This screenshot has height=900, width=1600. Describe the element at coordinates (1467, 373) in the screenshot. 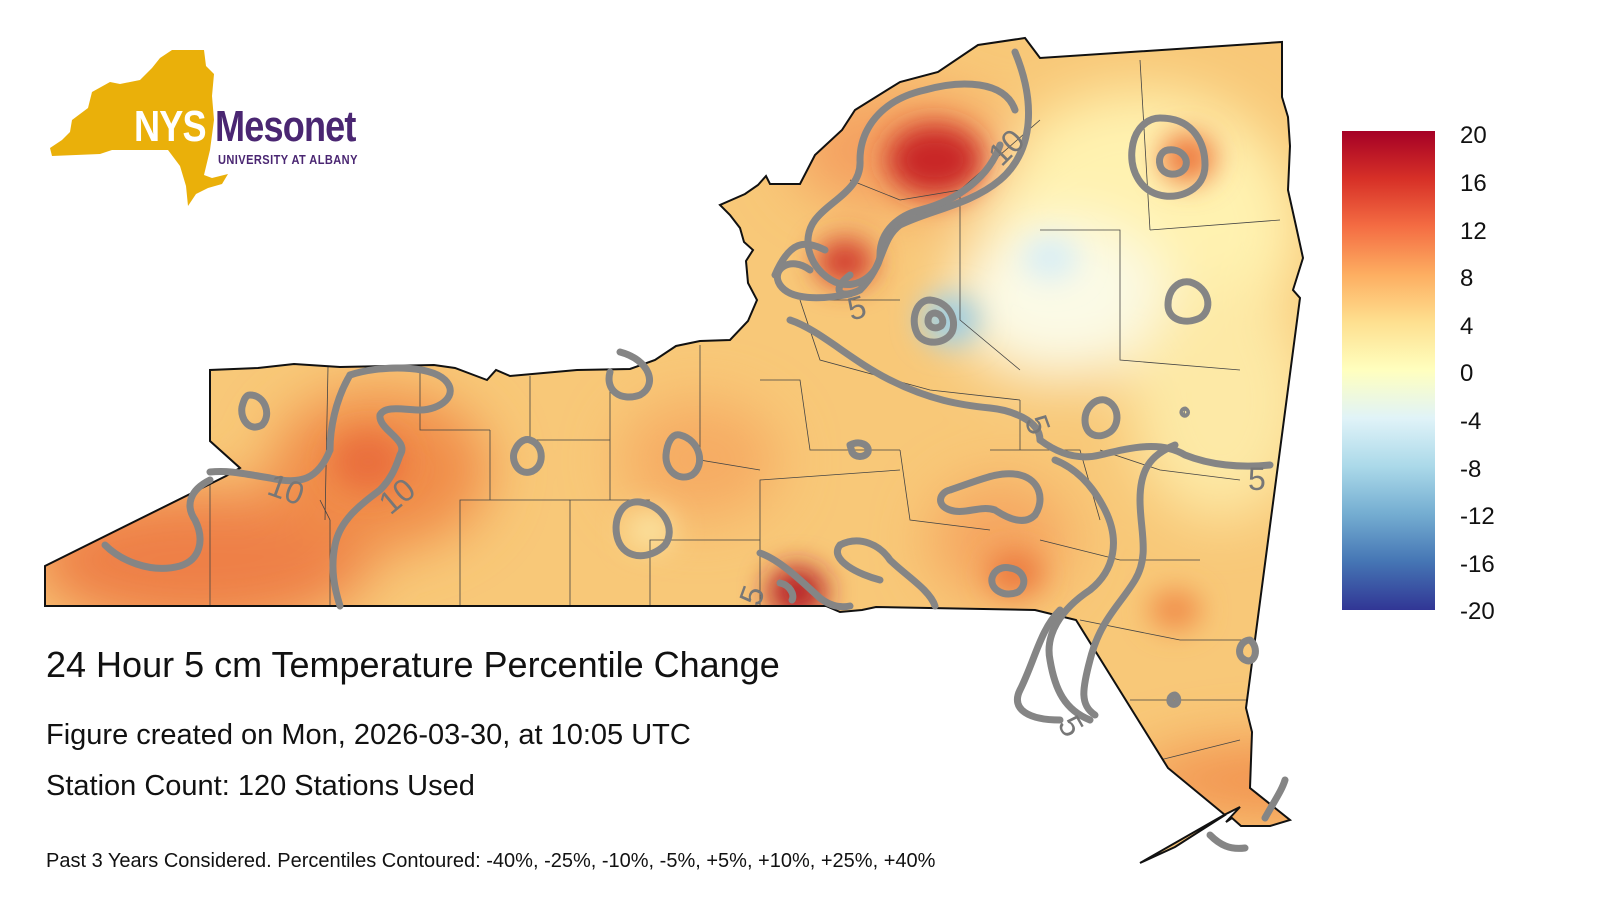

I see `colorbar-tick: 0` at that location.